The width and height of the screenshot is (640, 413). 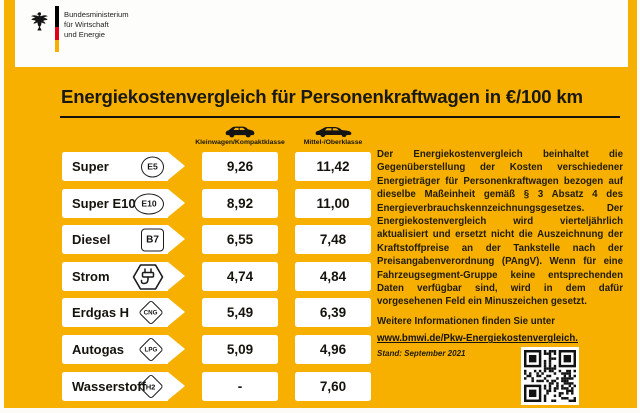 I want to click on fuel-name: Super, so click(x=90, y=166).